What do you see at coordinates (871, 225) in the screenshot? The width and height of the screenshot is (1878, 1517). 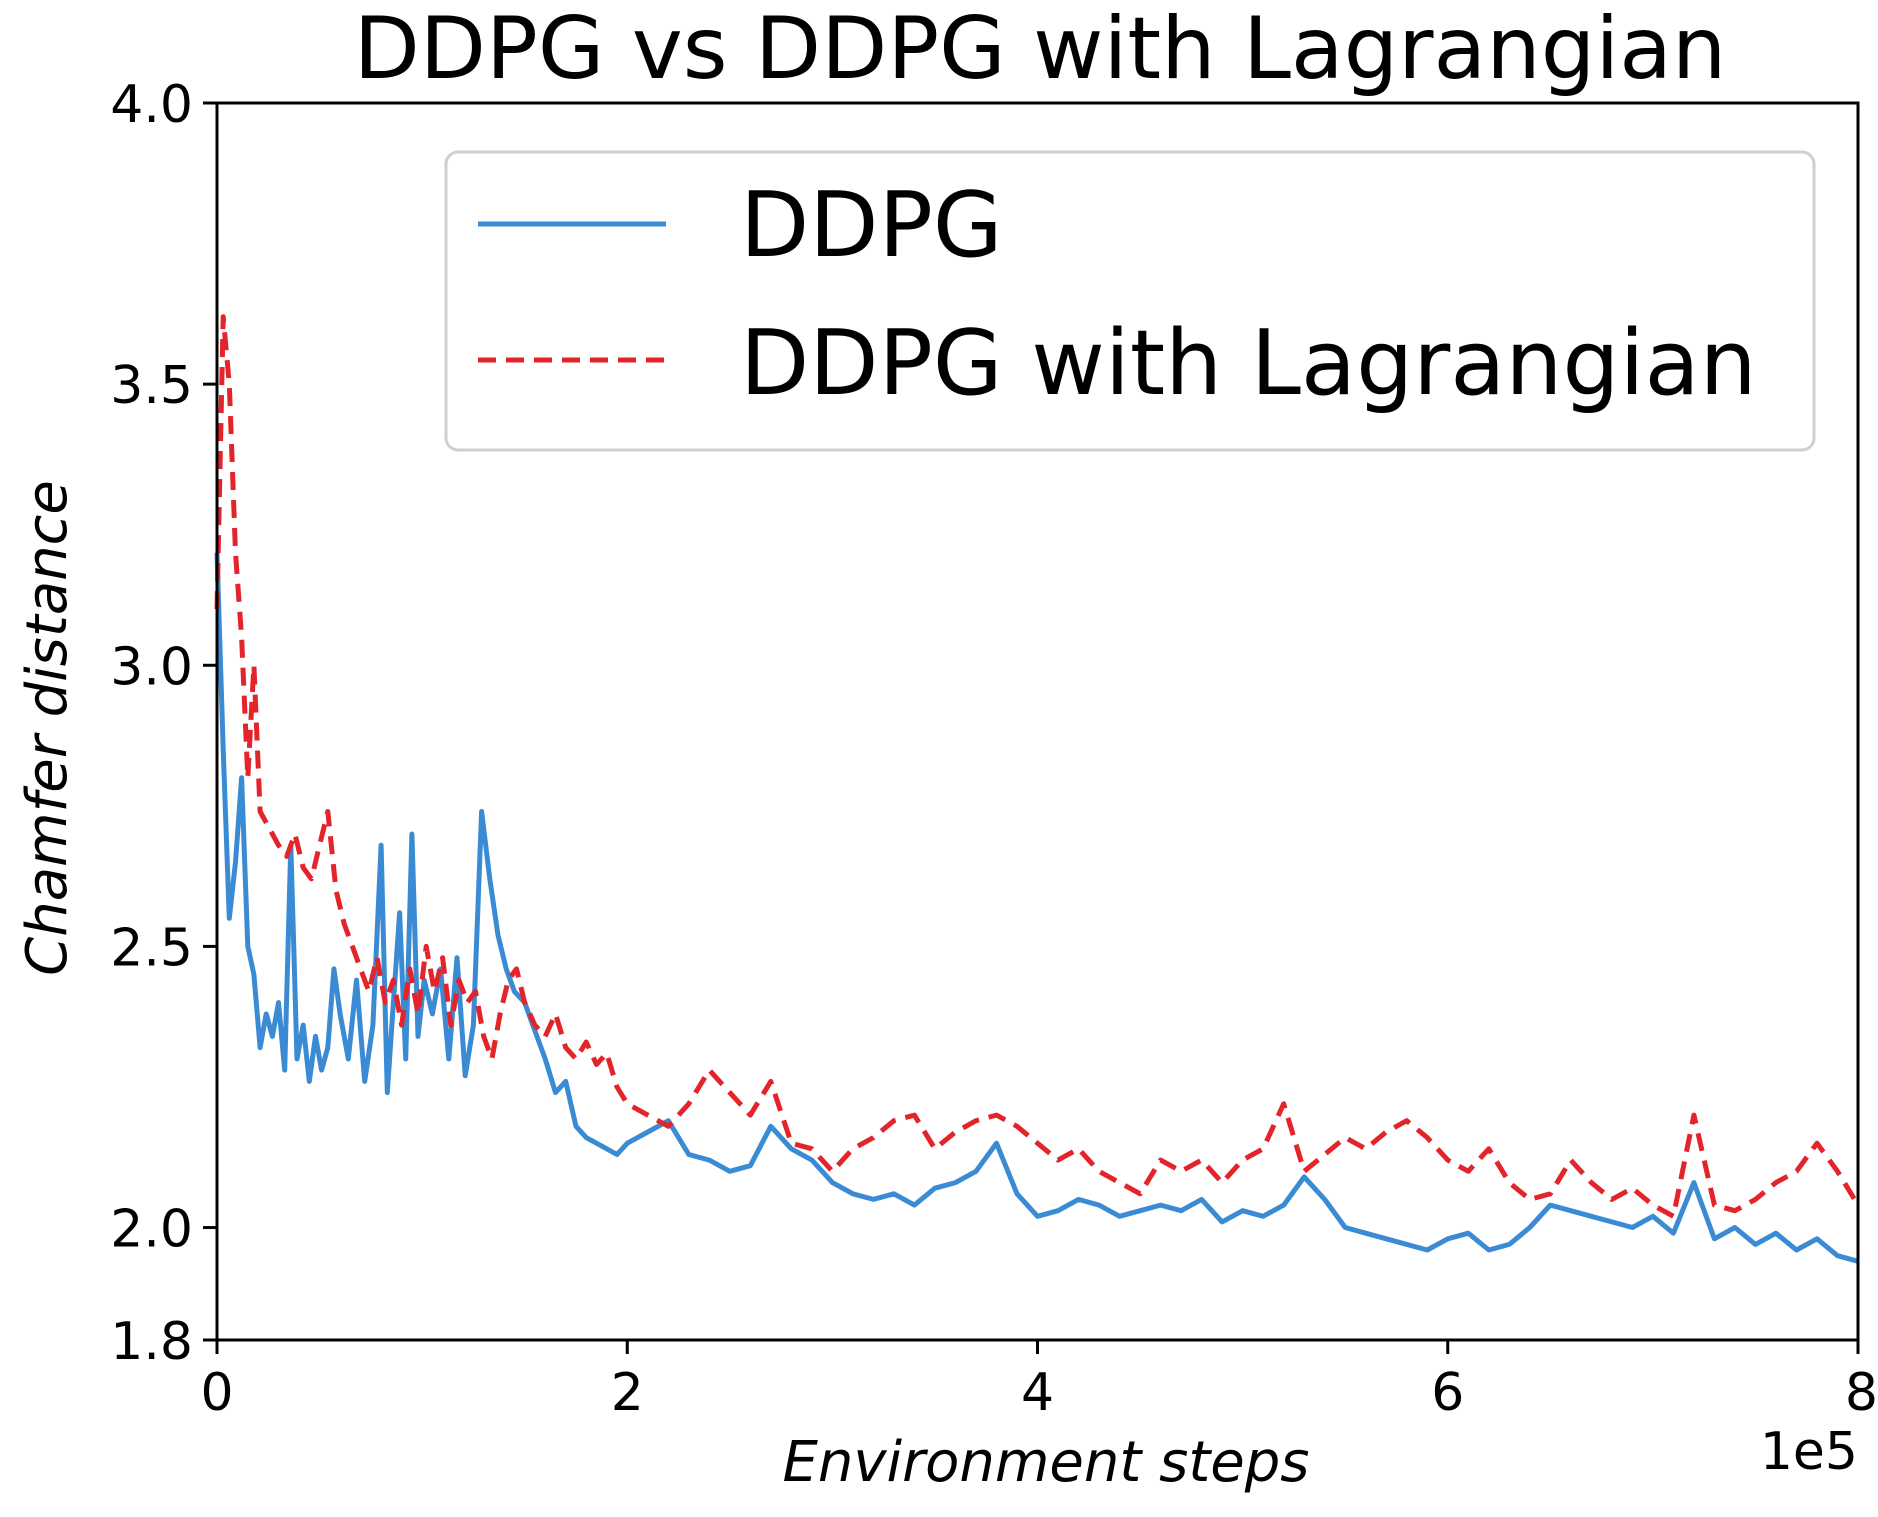 I see `legend-label-ddpg: DDPG` at bounding box center [871, 225].